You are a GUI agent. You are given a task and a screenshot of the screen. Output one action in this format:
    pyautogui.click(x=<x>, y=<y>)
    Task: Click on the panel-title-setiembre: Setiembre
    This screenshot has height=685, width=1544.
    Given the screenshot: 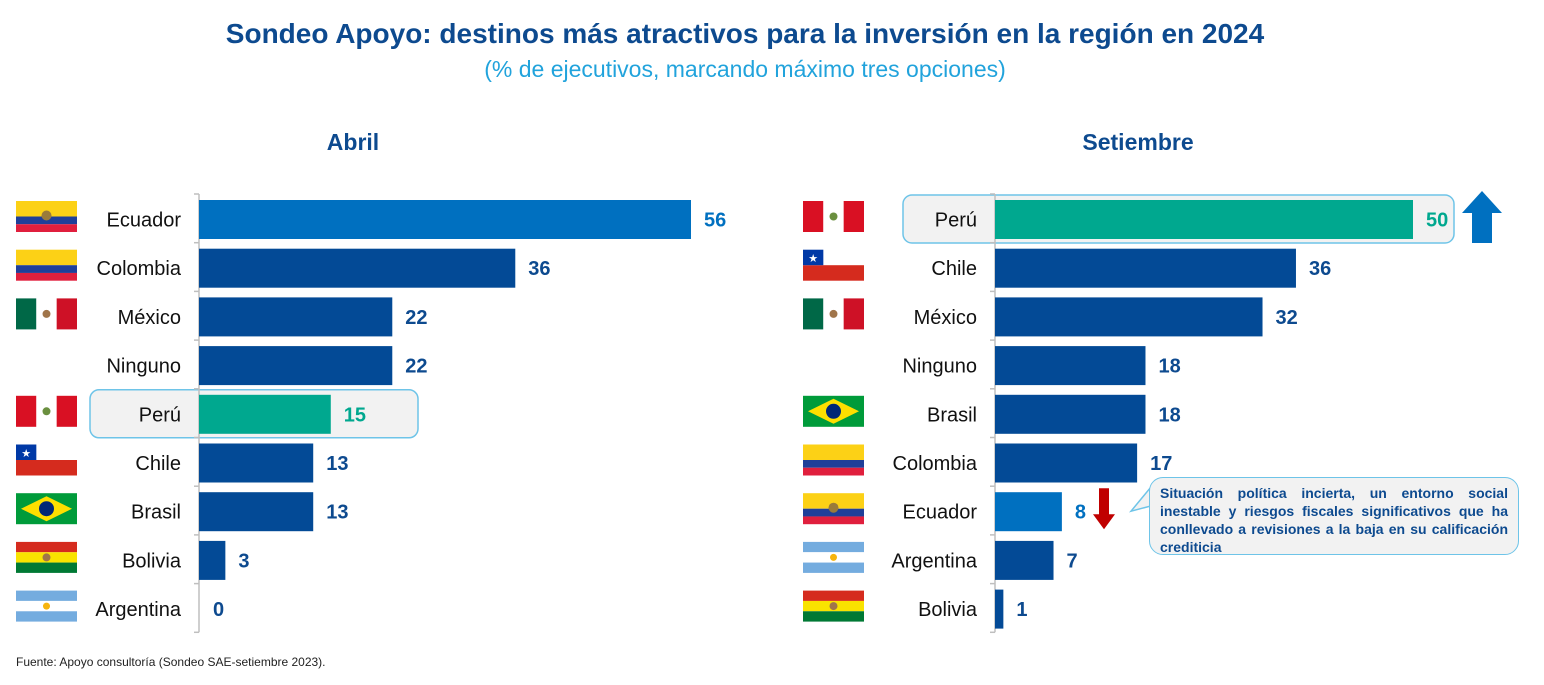 What is the action you would take?
    pyautogui.click(x=1138, y=142)
    